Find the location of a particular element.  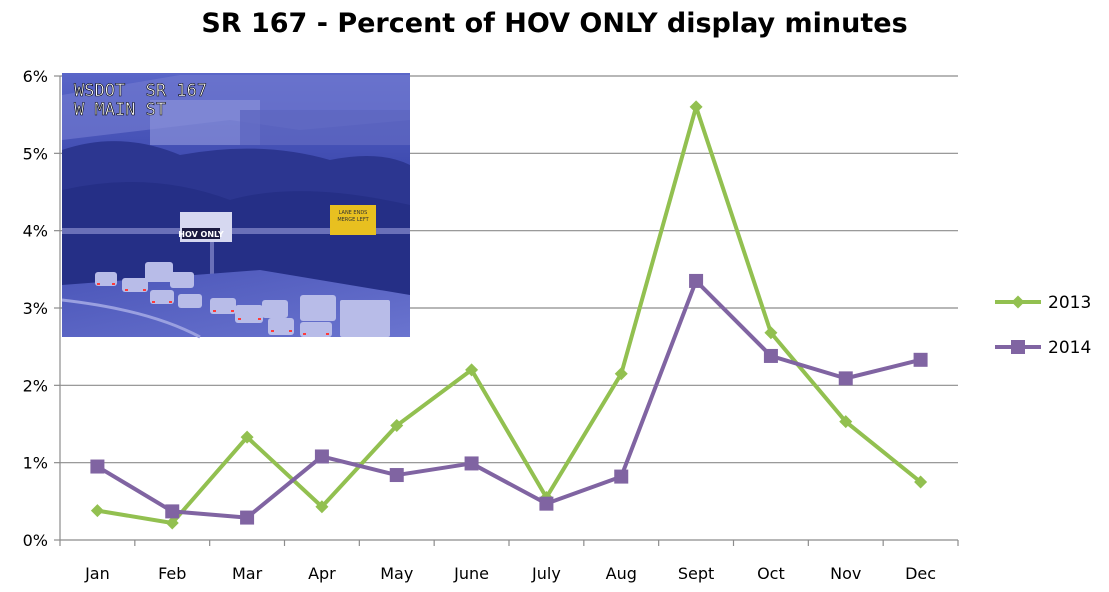

merge-sign-line1: LANE ENDS is located at coordinates (353, 213).